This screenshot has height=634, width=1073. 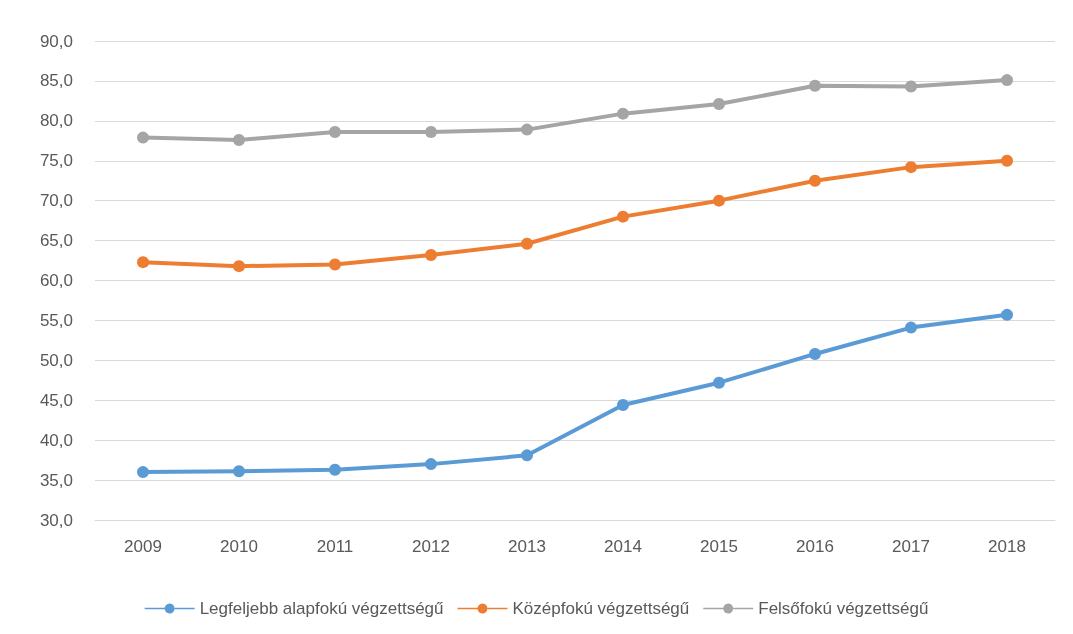 I want to click on x-tick-label: 2015, so click(x=719, y=546).